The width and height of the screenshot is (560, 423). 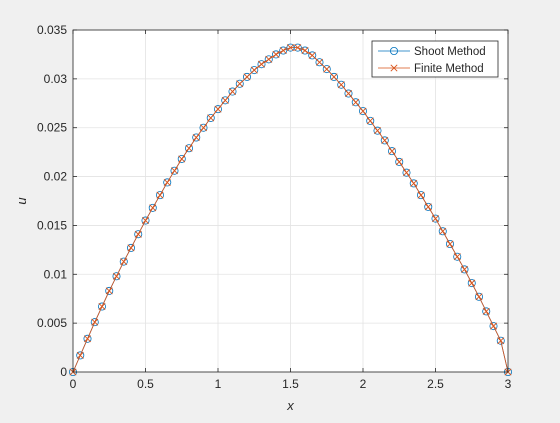 What do you see at coordinates (56, 177) in the screenshot?
I see `y-tick-label: 0.02` at bounding box center [56, 177].